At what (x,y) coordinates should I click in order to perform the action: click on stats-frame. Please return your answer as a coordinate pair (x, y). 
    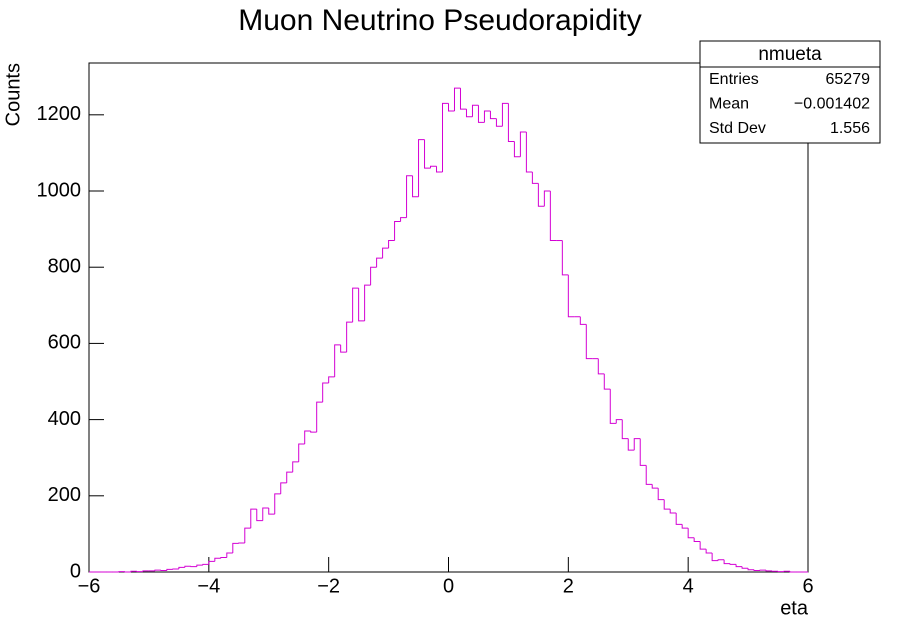
    Looking at the image, I should click on (790, 92).